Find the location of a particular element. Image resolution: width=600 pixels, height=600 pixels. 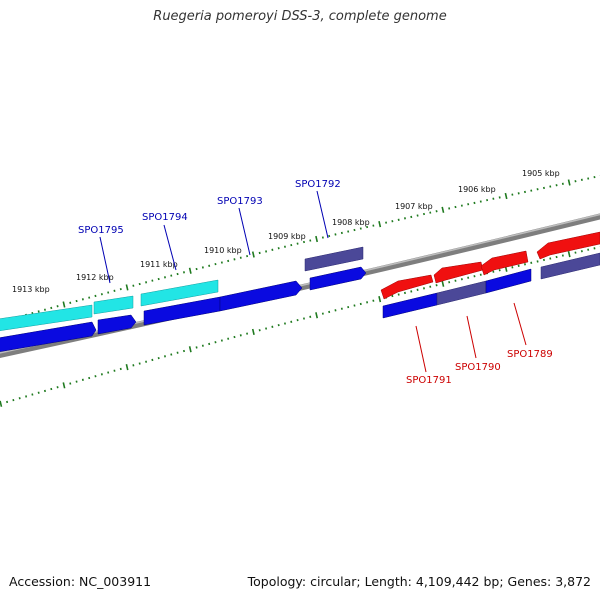

gene-label-spo1789: SPO1789 is located at coordinates (530, 354).